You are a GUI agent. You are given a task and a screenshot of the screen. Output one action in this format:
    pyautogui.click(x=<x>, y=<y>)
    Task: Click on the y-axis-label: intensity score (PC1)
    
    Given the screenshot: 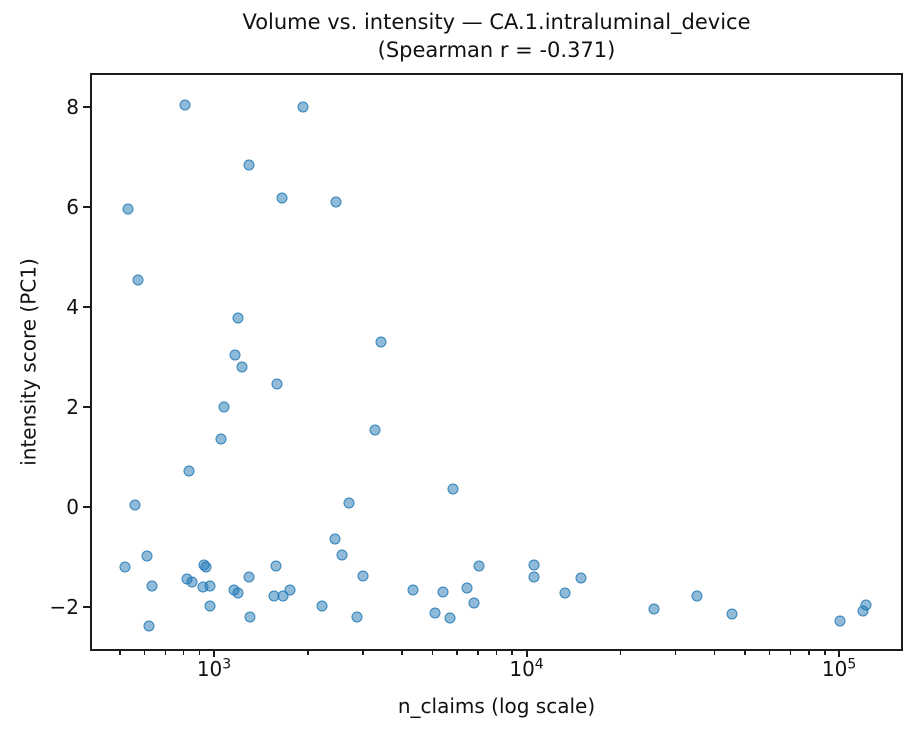 What is the action you would take?
    pyautogui.click(x=28, y=362)
    